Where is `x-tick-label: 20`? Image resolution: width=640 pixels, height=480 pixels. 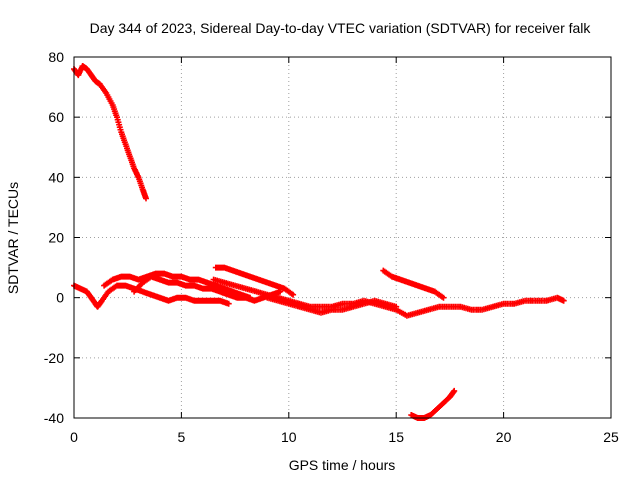
x-tick-label: 20 is located at coordinates (504, 437).